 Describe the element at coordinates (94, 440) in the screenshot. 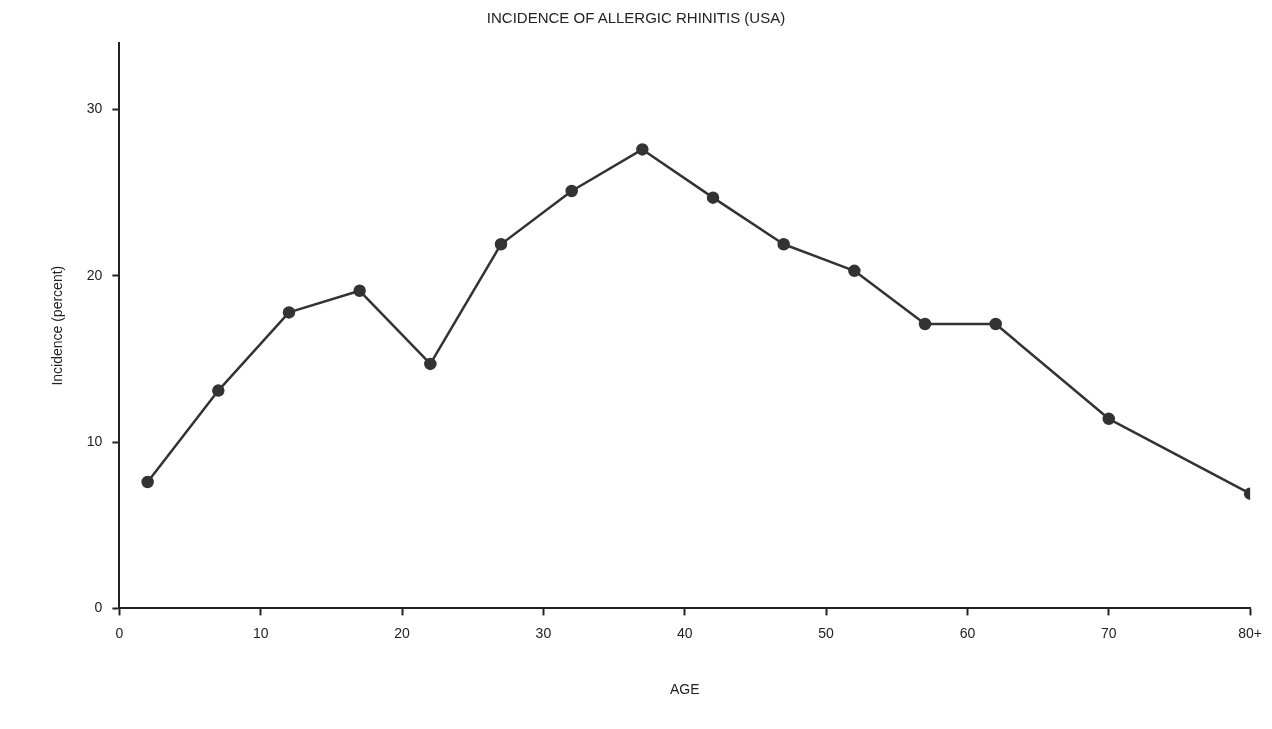

I see `y-tick-label: 10` at that location.